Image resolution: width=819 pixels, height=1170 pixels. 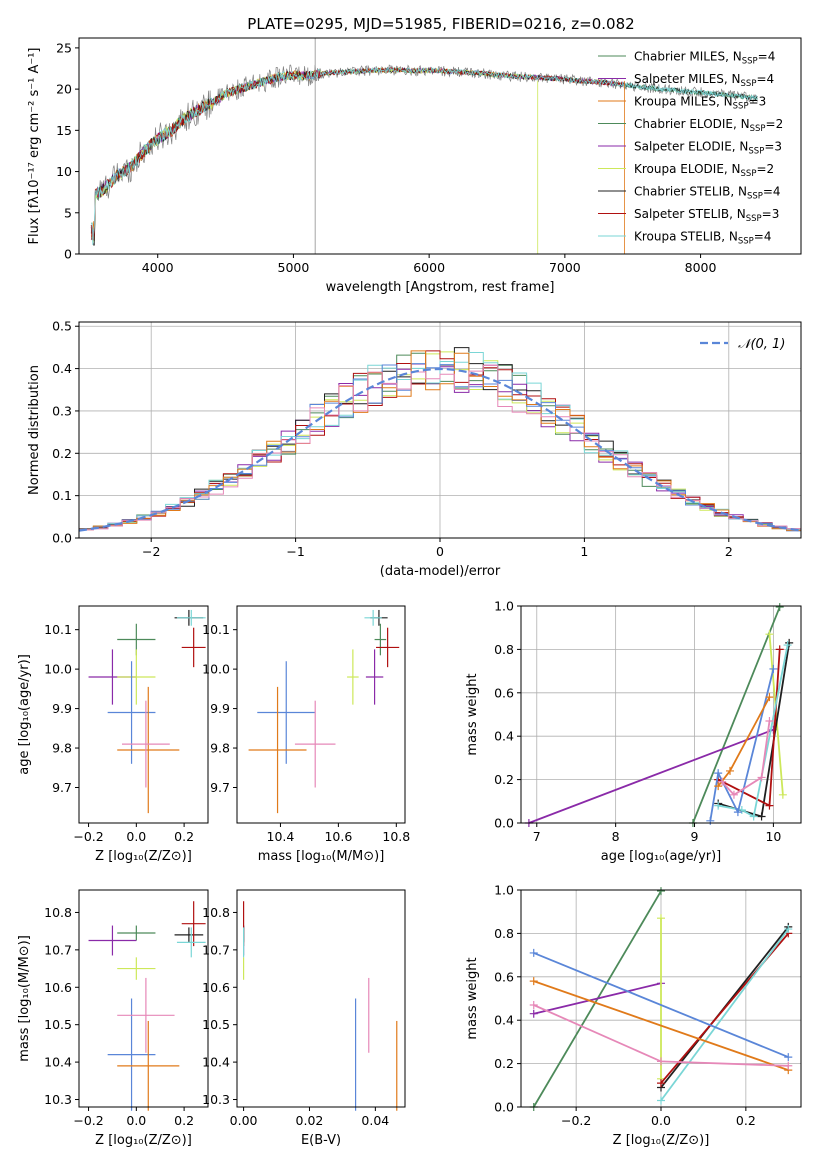 What do you see at coordinates (62, 410) in the screenshot?
I see `y-tick-label: 0.3` at bounding box center [62, 410].